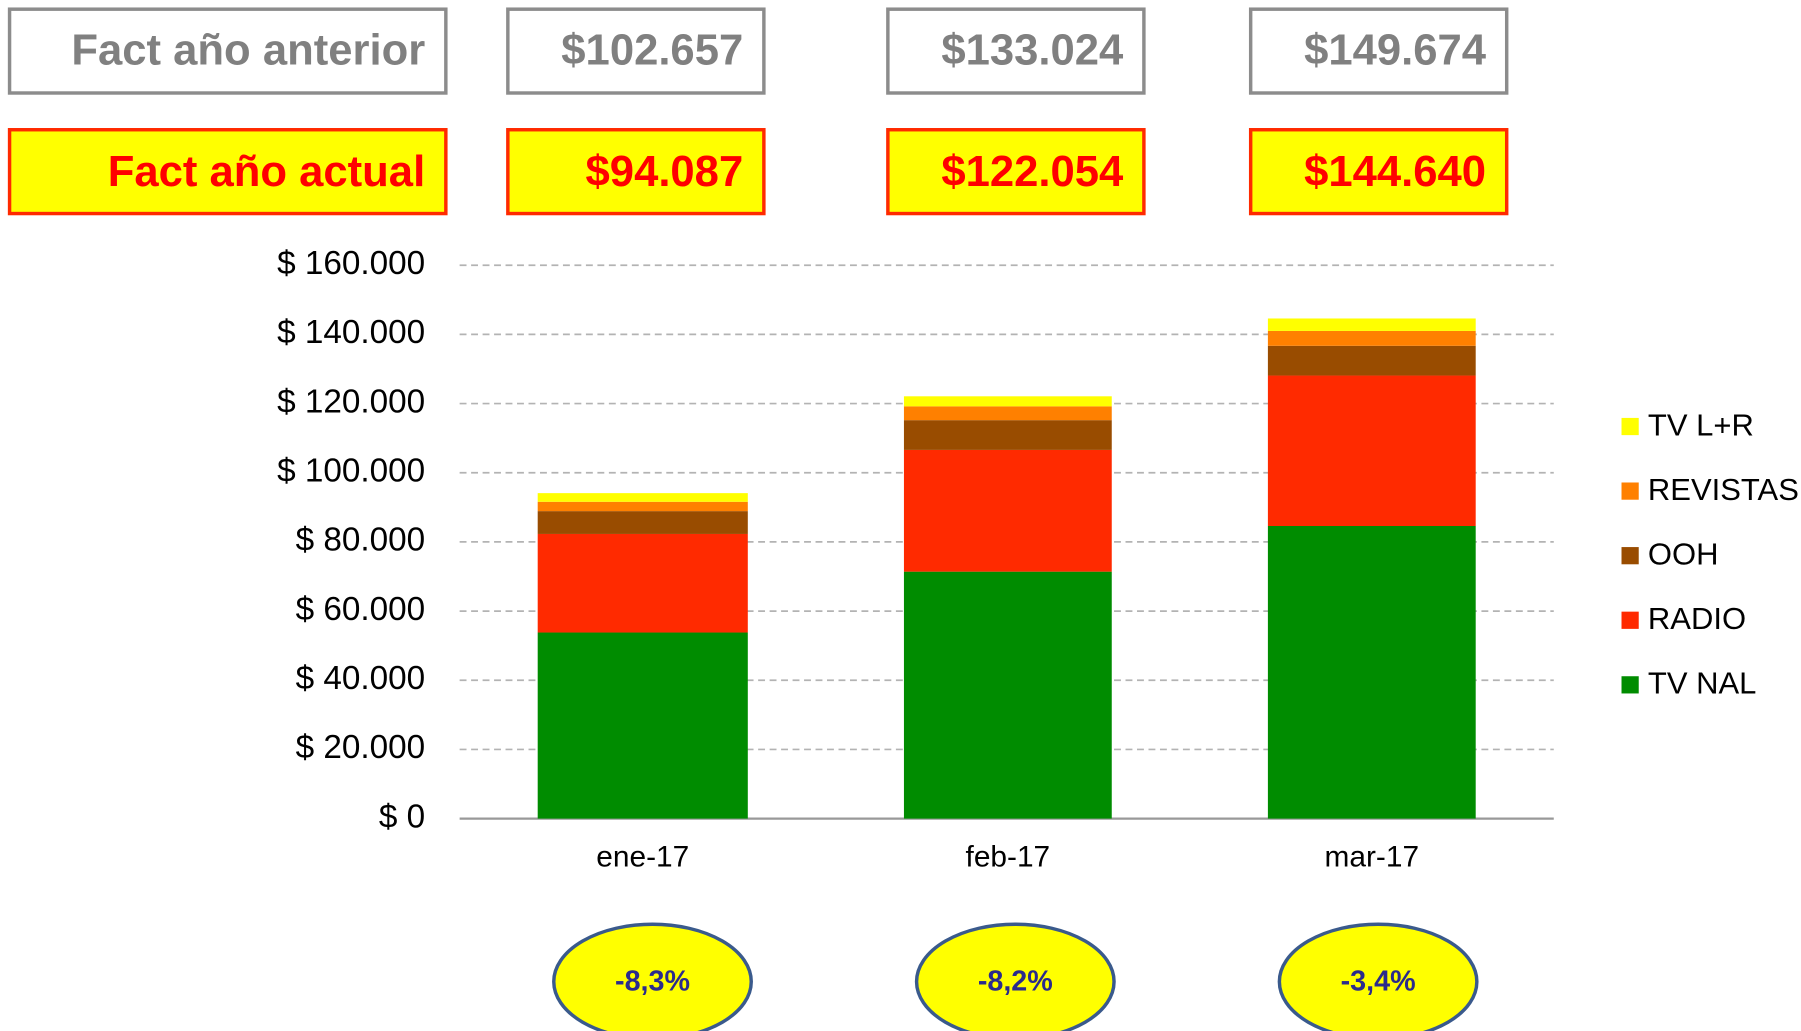  What do you see at coordinates (652, 981) in the screenshot?
I see `change-value: -8,3%` at bounding box center [652, 981].